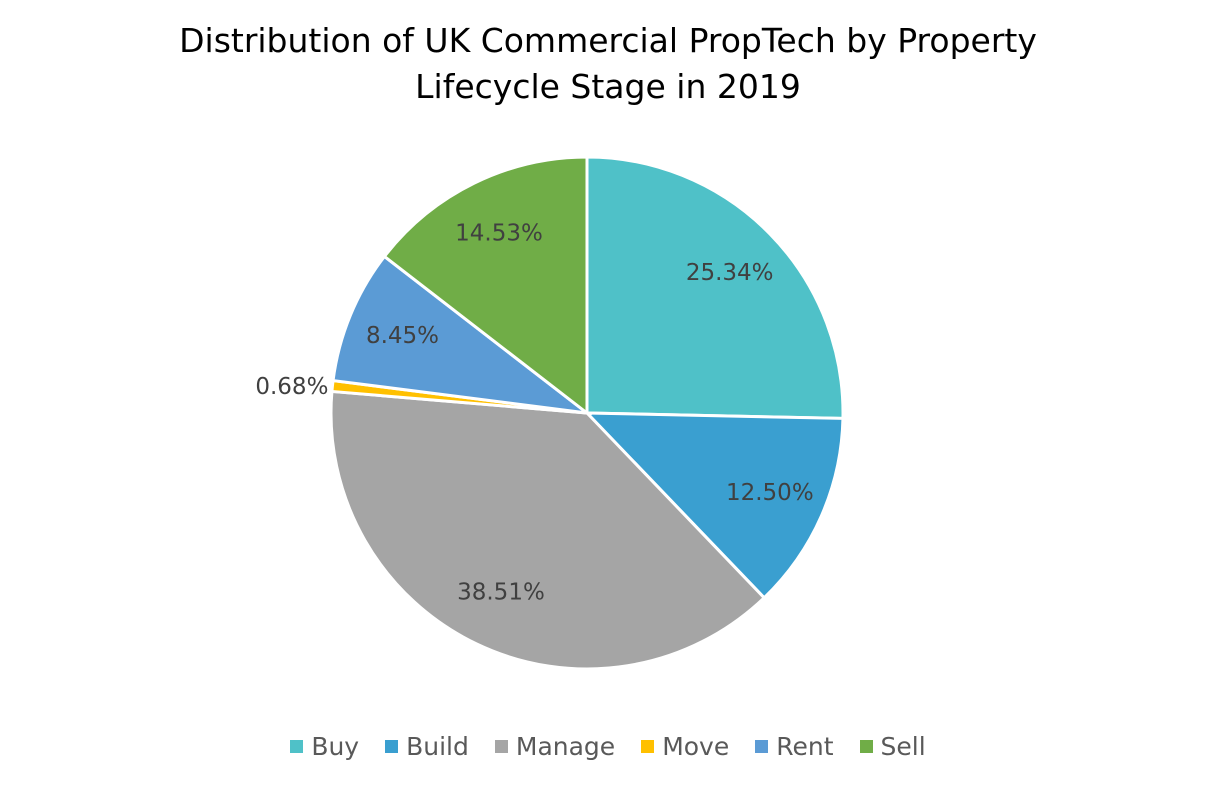 This screenshot has width=1216, height=787. Describe the element at coordinates (392, 746) in the screenshot. I see `legend-swatch-build` at that location.